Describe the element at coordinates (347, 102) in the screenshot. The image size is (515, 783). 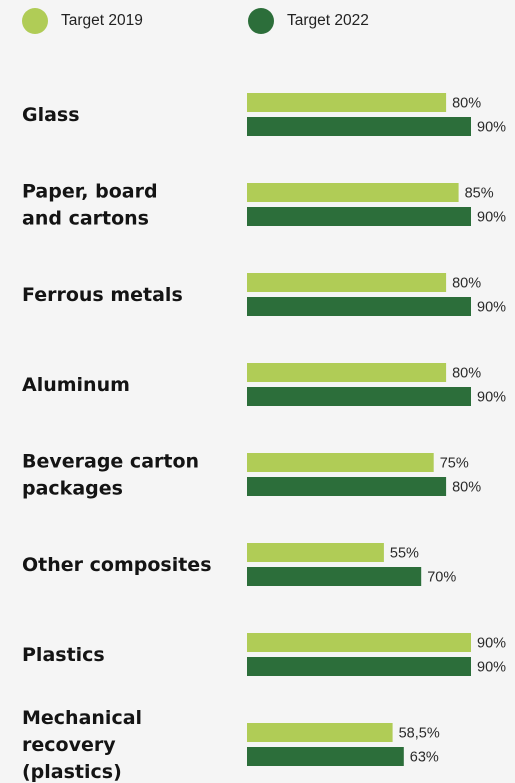
I see `bar-target-2019-glass` at that location.